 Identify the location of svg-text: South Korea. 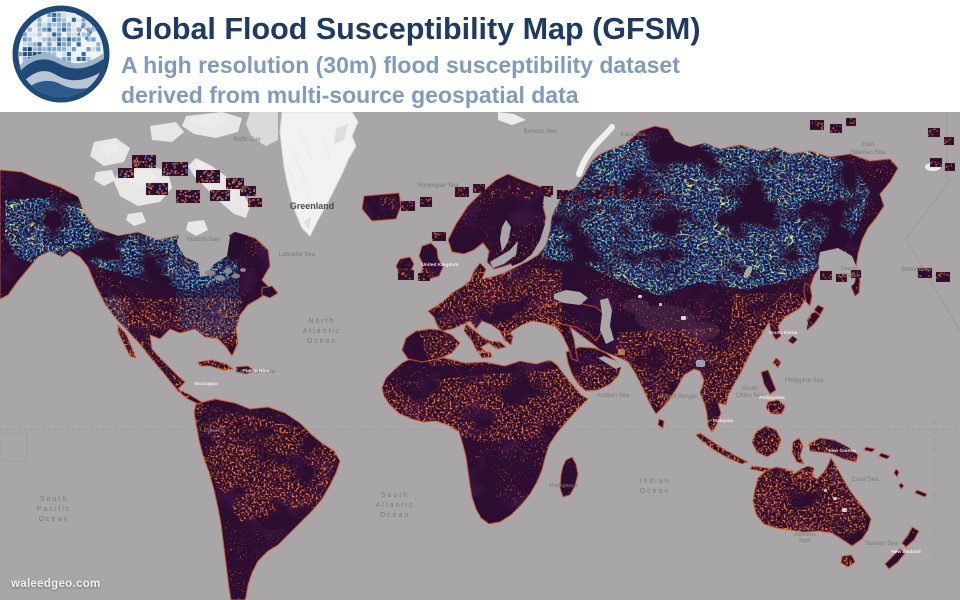
(783, 333).